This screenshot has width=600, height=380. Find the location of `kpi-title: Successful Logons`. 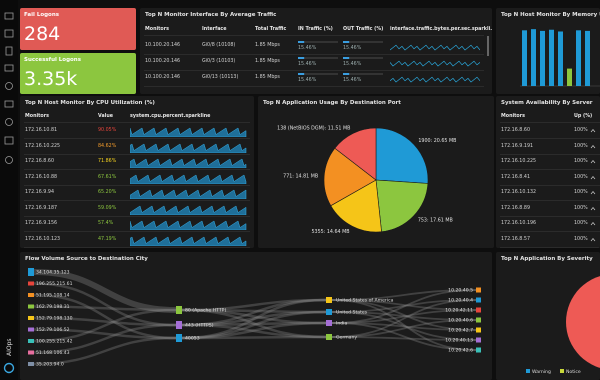

kpi-title: Successful Logons is located at coordinates (52, 60).